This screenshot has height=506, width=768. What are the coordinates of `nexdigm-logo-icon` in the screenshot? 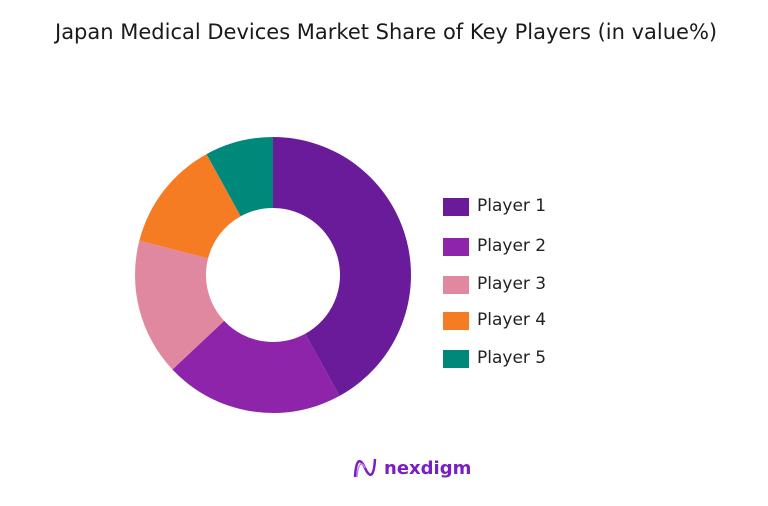 It's located at (365, 468).